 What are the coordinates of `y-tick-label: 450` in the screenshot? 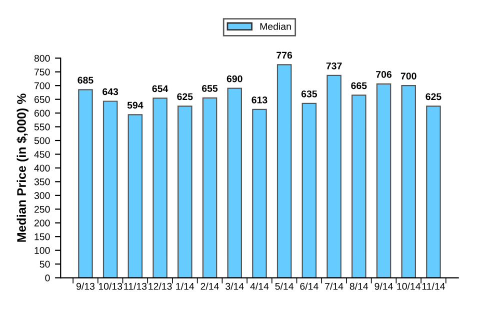 It's located at (42, 154).